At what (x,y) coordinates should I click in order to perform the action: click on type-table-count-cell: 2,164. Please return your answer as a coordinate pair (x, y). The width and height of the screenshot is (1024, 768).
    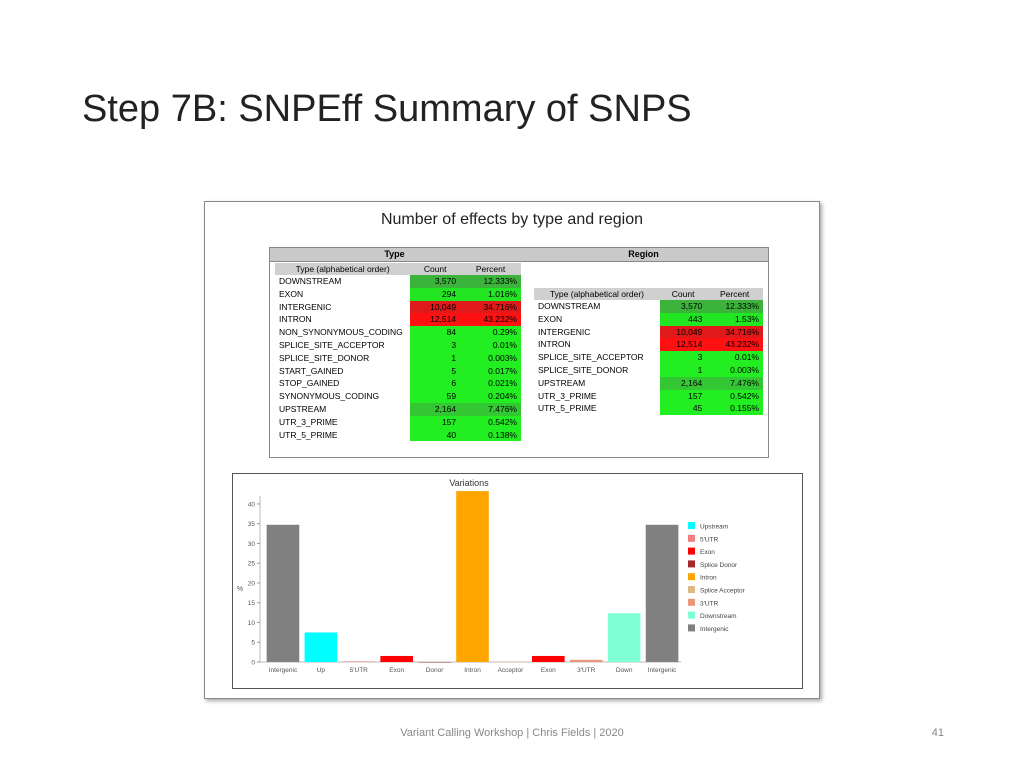
    Looking at the image, I should click on (435, 409).